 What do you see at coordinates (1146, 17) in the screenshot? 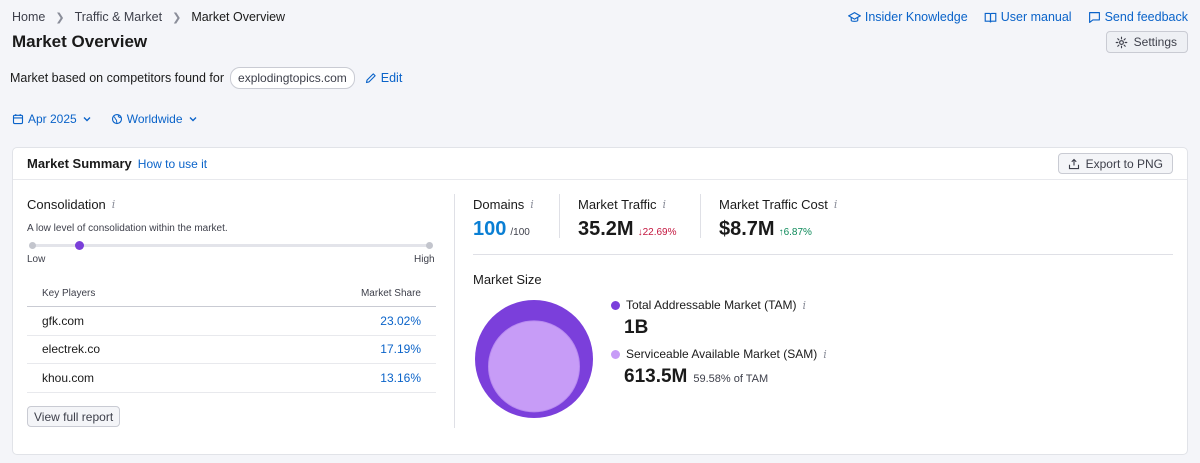
I see `send-feedback-label: Send feedback` at bounding box center [1146, 17].